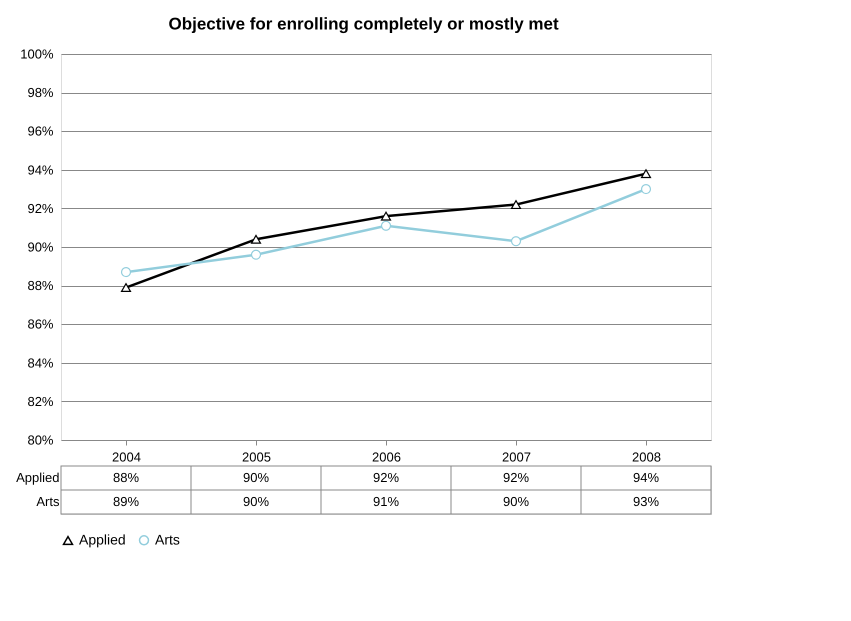 The image size is (851, 621). What do you see at coordinates (40, 170) in the screenshot?
I see `y-tick-label: 94%` at bounding box center [40, 170].